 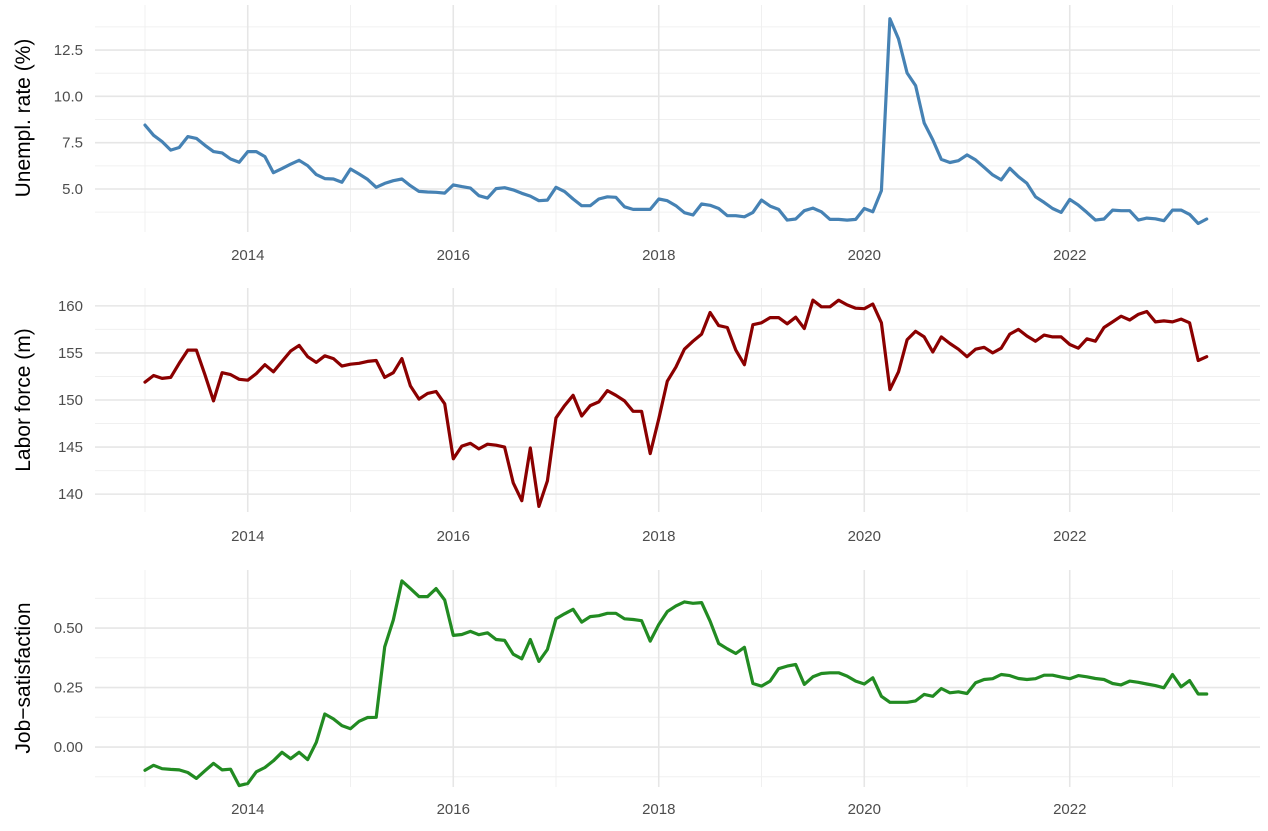 I want to click on y-tick-label: 0.50, so click(x=68, y=628).